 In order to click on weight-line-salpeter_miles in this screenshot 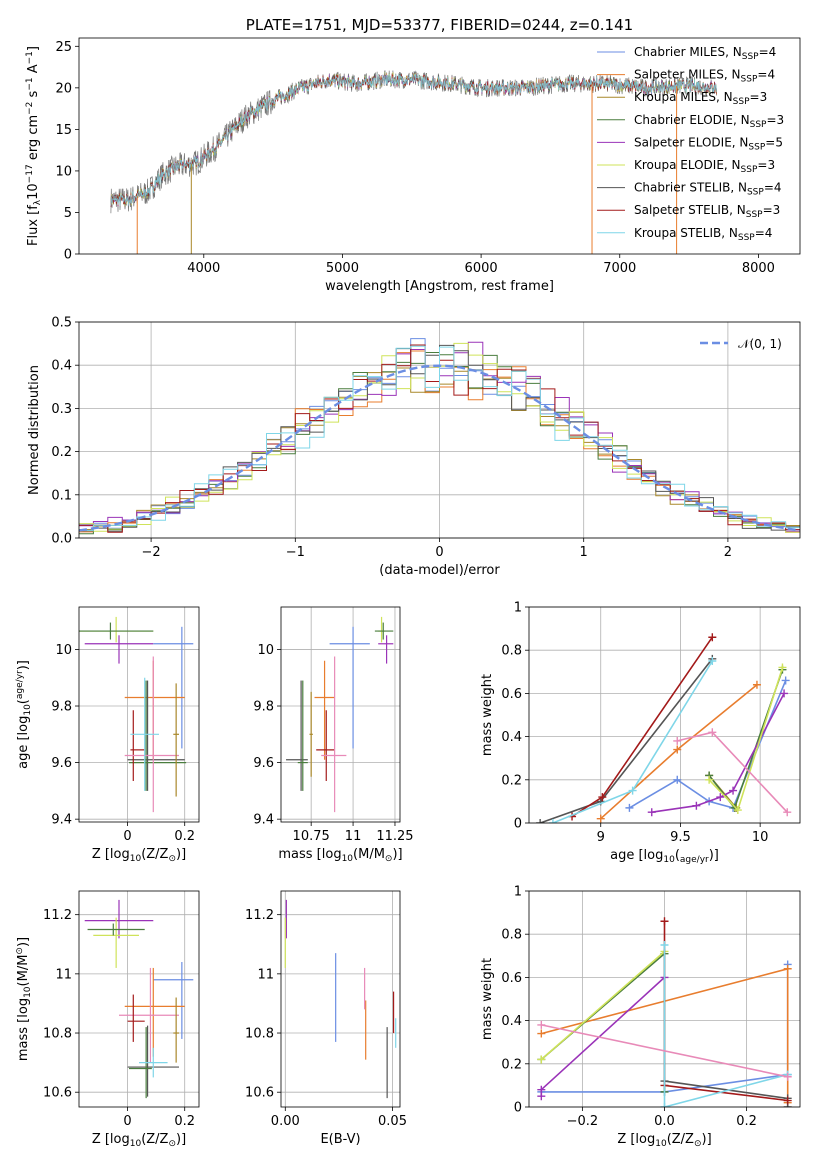, I will do `click(679, 752)`.